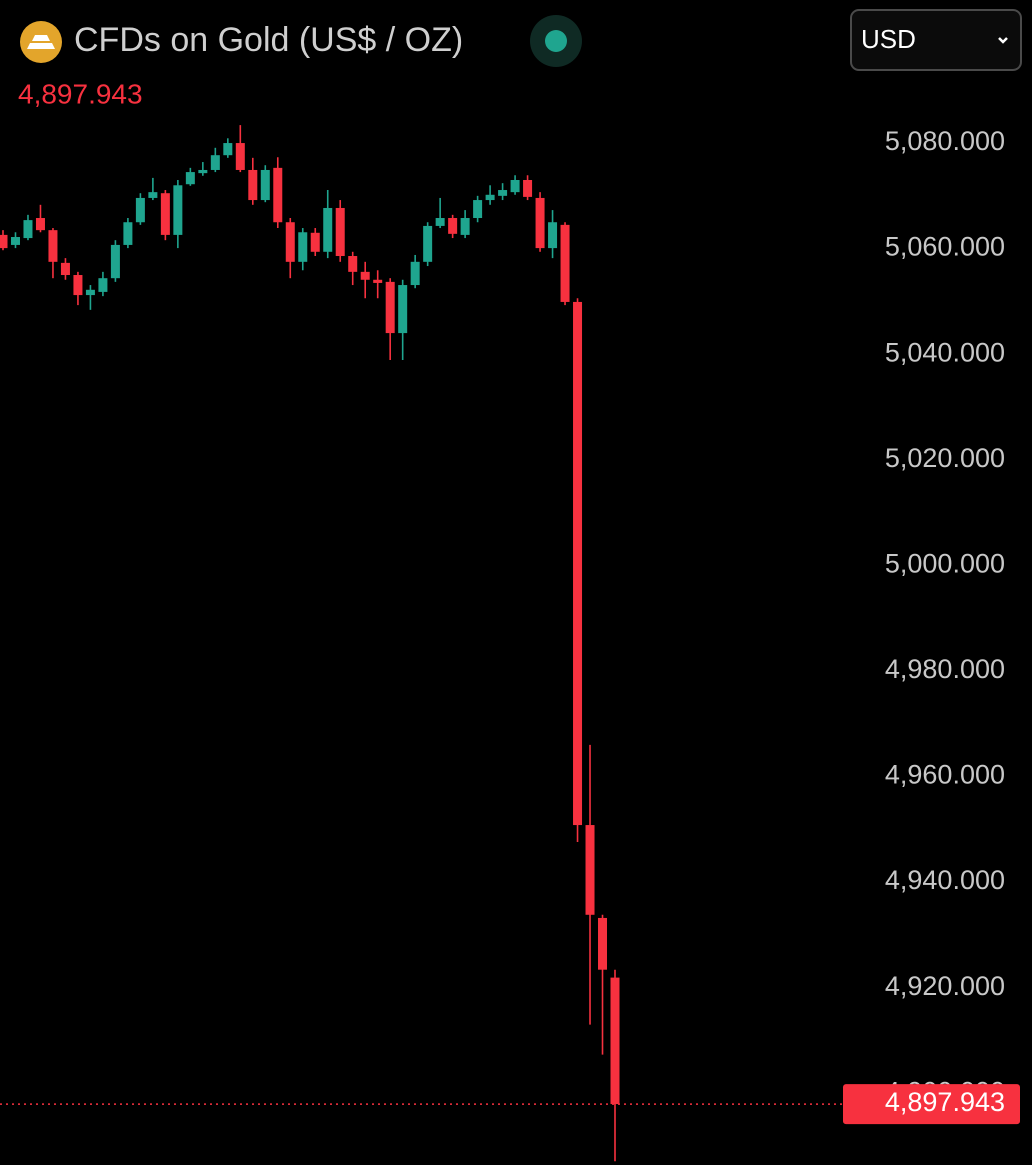  I want to click on gold-icon, so click(41, 42).